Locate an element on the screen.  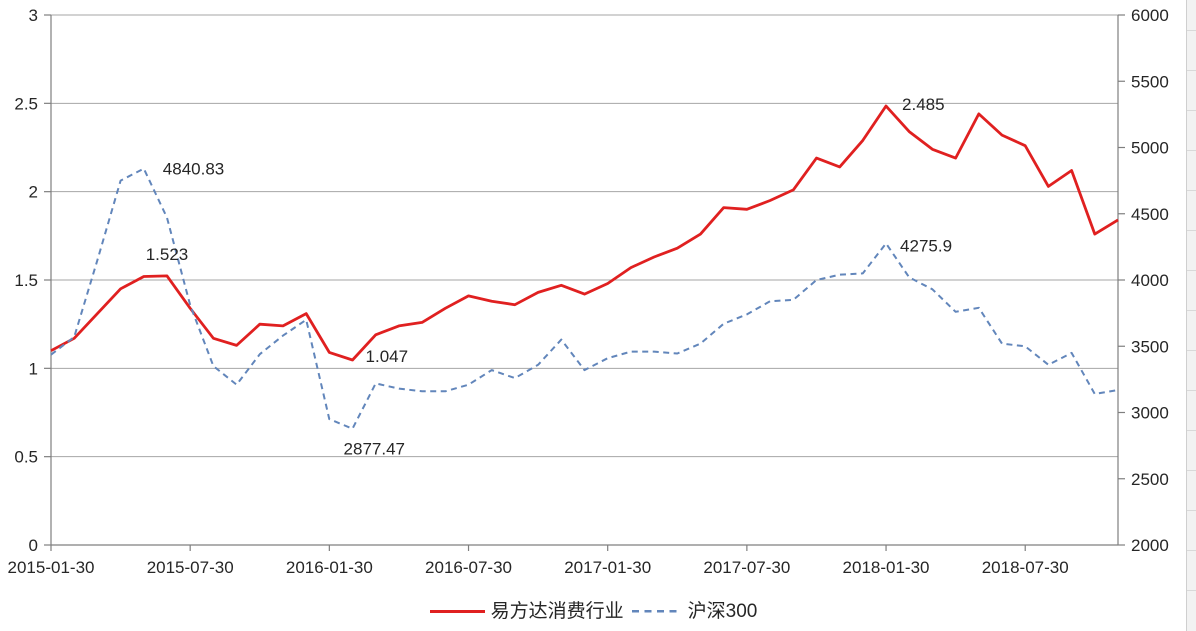
worksheet-edge-strip is located at coordinates (1191, 315).